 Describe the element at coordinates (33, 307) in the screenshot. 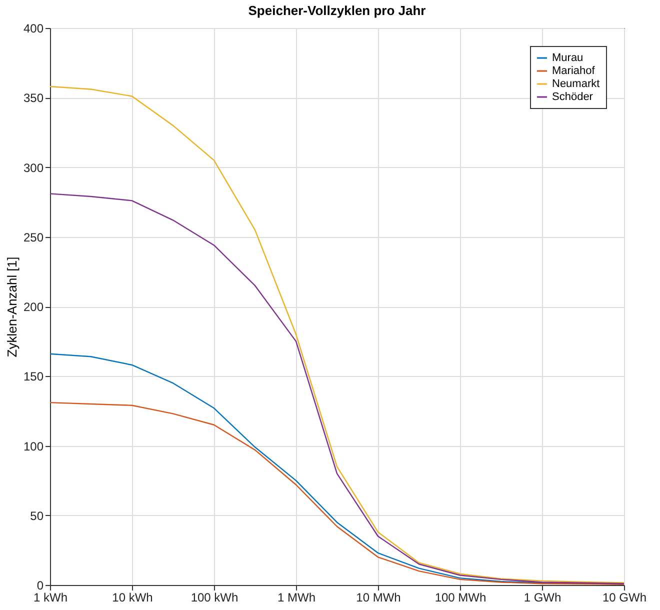

I see `y-tick-label: 200` at that location.